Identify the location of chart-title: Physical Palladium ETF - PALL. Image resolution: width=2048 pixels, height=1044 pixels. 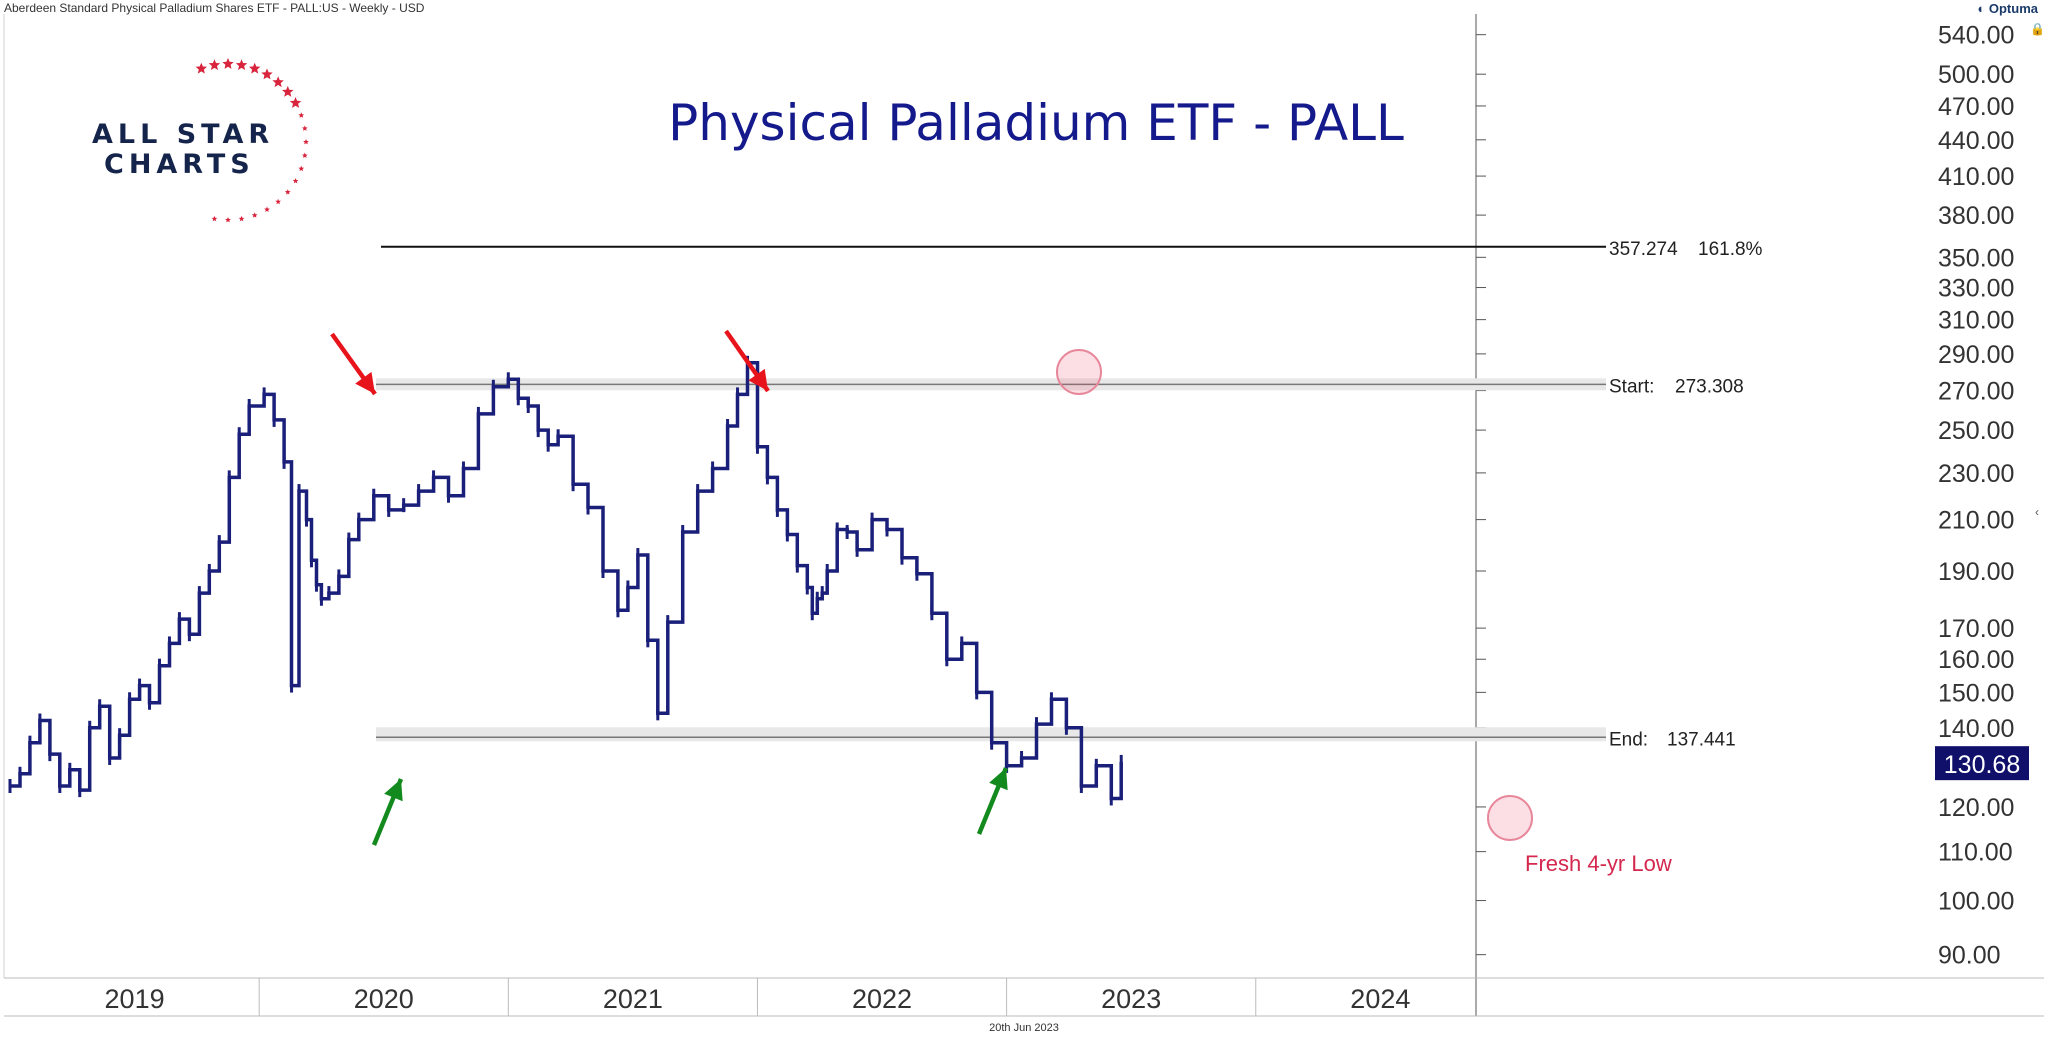
(1036, 123).